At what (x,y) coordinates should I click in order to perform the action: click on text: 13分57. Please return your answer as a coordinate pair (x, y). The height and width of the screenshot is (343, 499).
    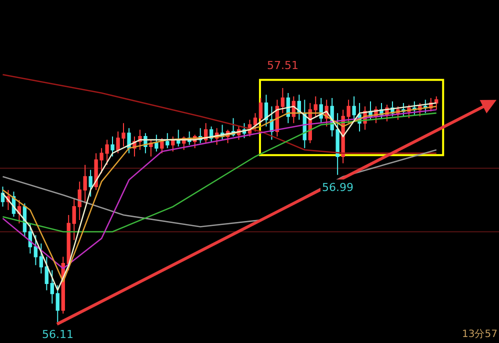
    Looking at the image, I should click on (480, 334).